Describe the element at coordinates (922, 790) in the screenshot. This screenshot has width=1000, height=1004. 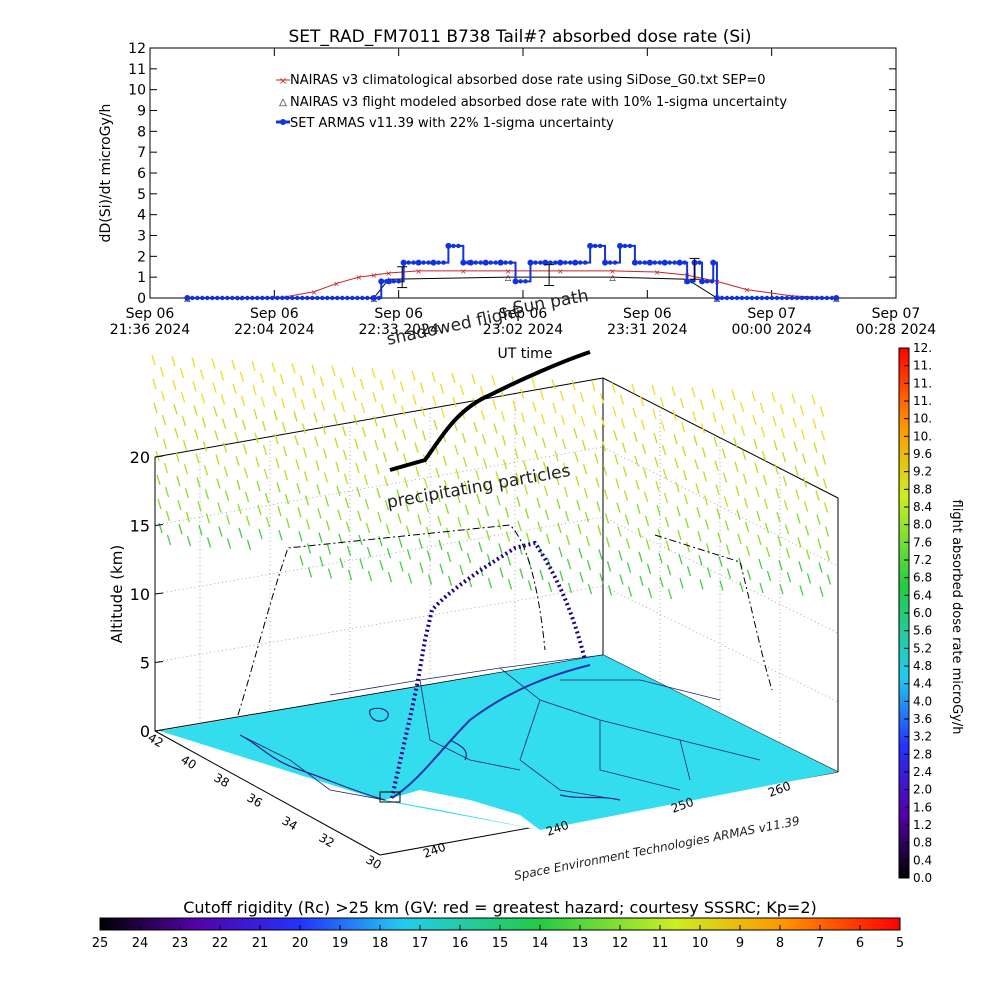
I see `dose-colorbar-tick-label: 2.0` at that location.